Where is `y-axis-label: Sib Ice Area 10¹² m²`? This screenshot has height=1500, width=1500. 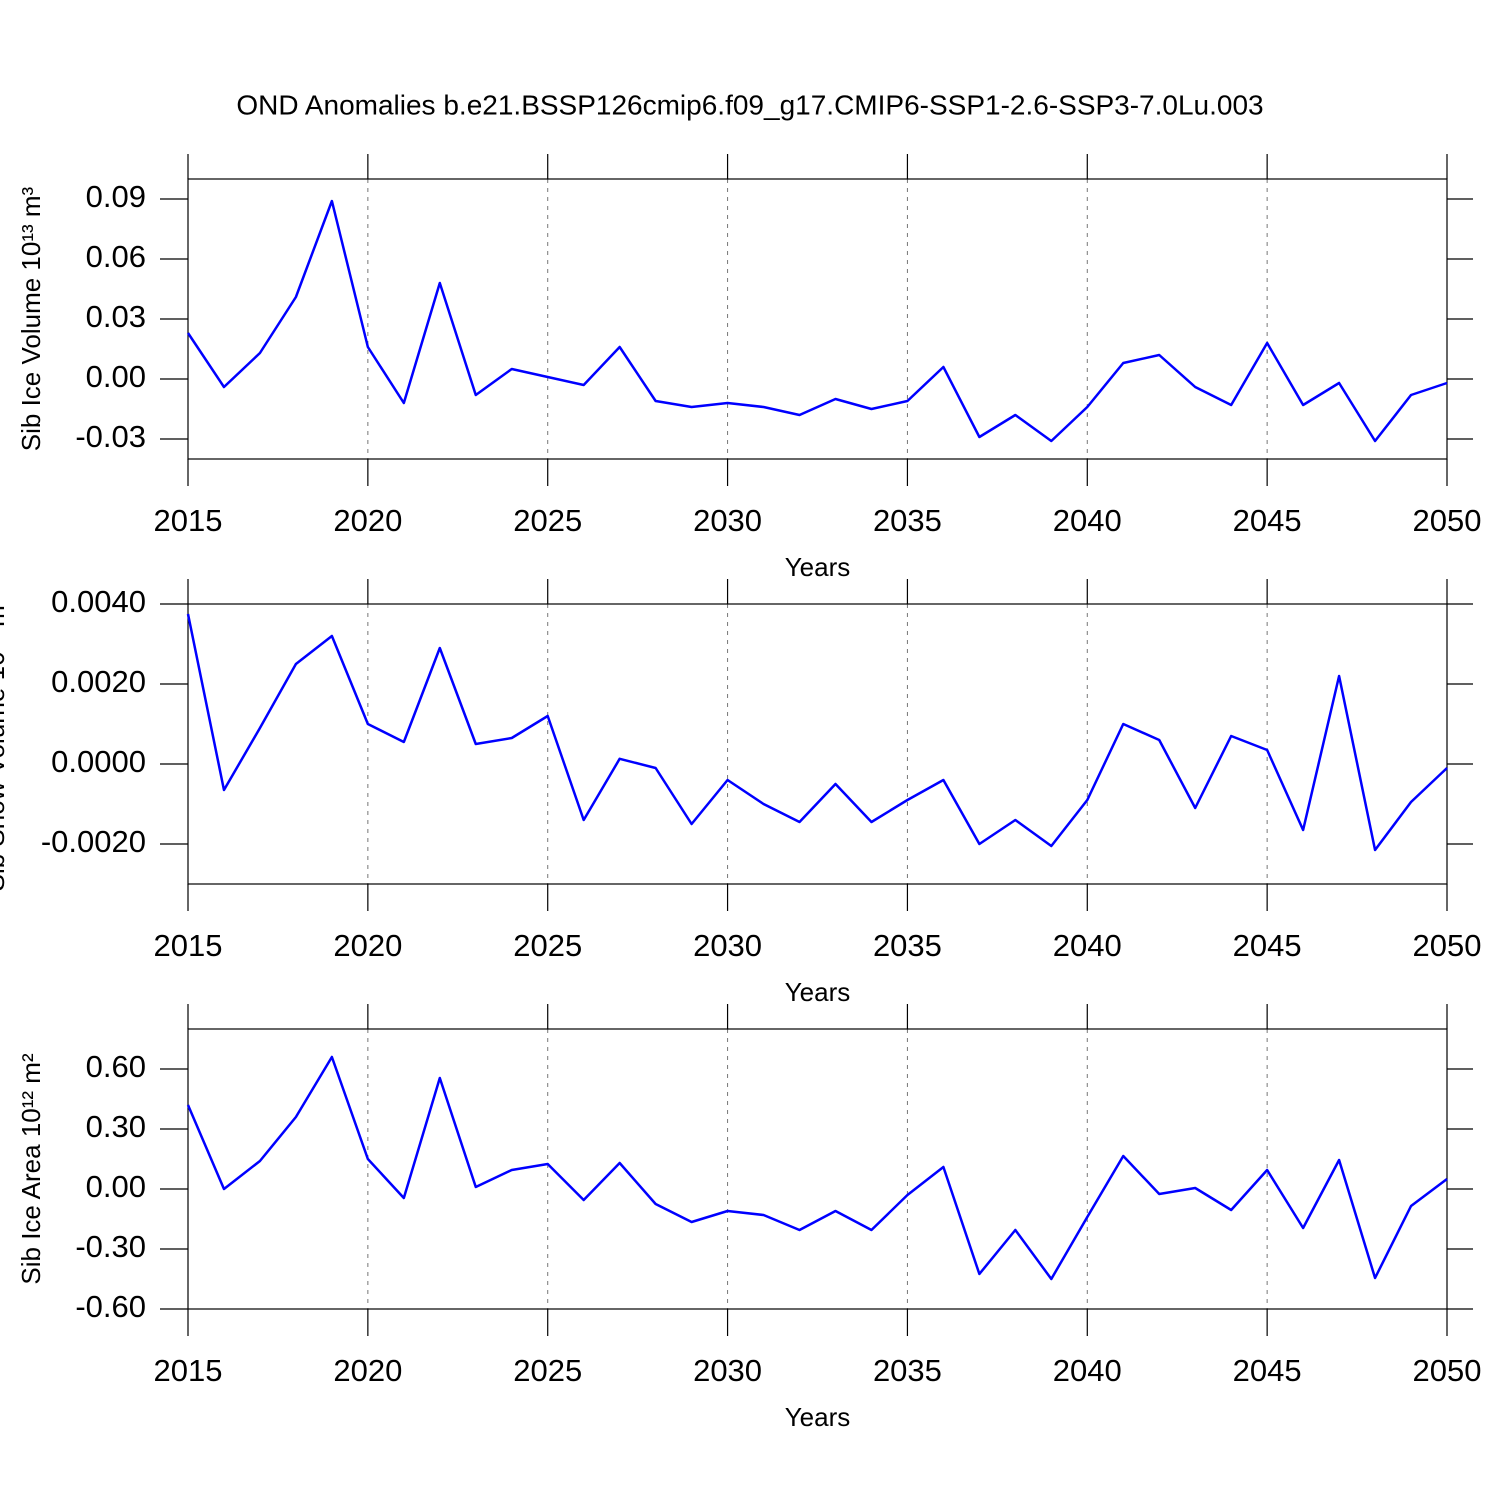
y-axis-label: Sib Ice Area 10¹² m² is located at coordinates (31, 1169).